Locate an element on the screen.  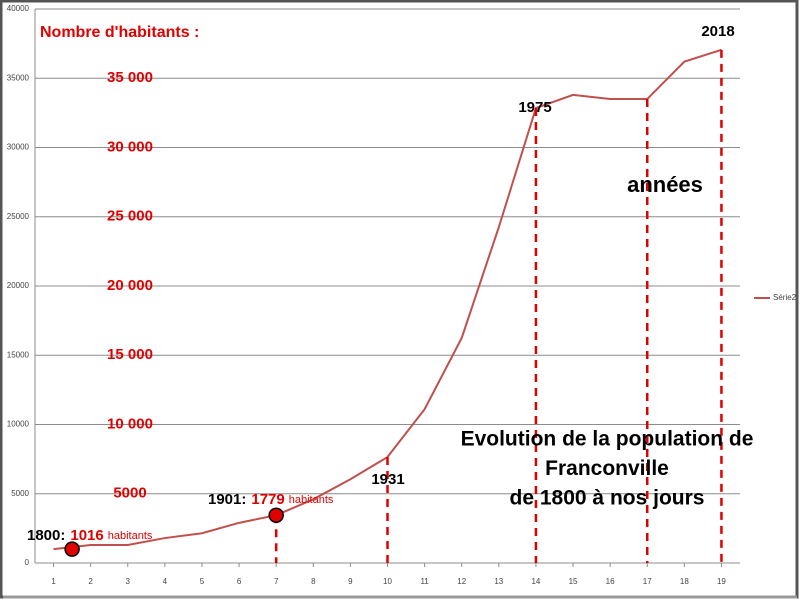
y-overlay-label: 15 000 is located at coordinates (130, 354).